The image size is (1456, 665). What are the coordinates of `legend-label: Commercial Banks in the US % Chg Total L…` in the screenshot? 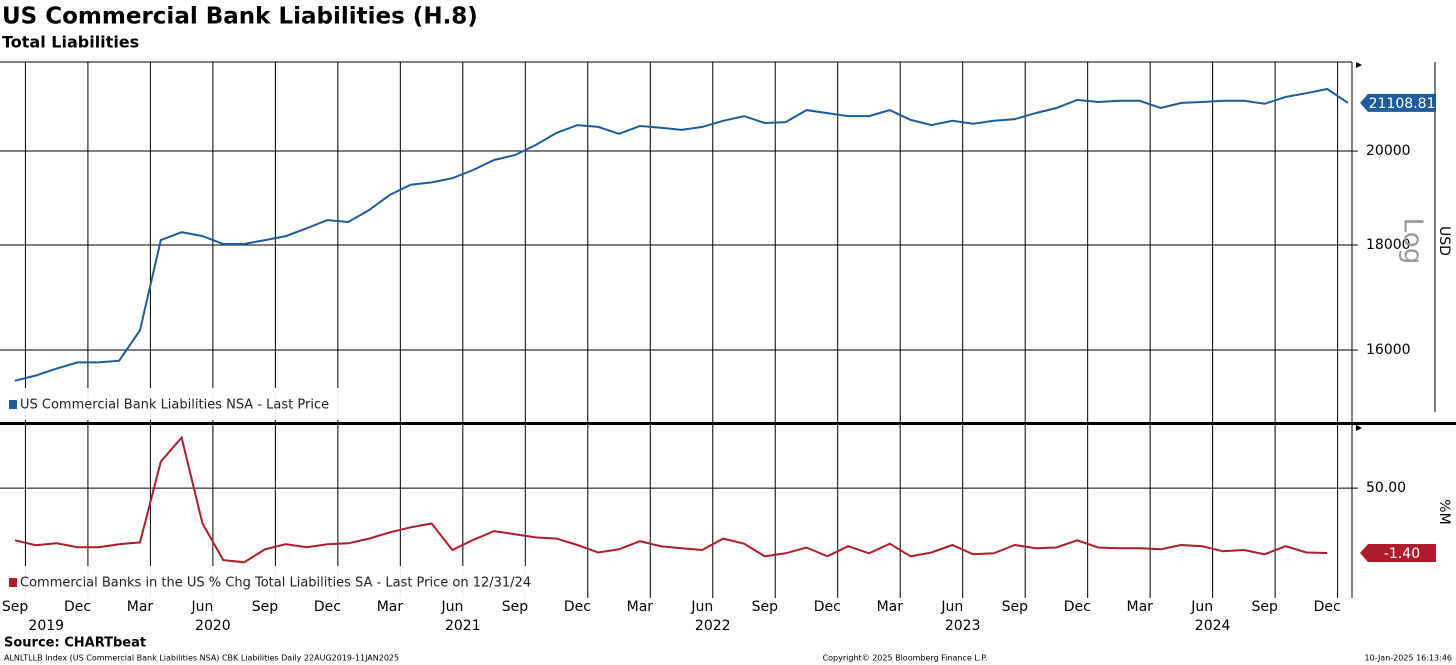 It's located at (275, 583).